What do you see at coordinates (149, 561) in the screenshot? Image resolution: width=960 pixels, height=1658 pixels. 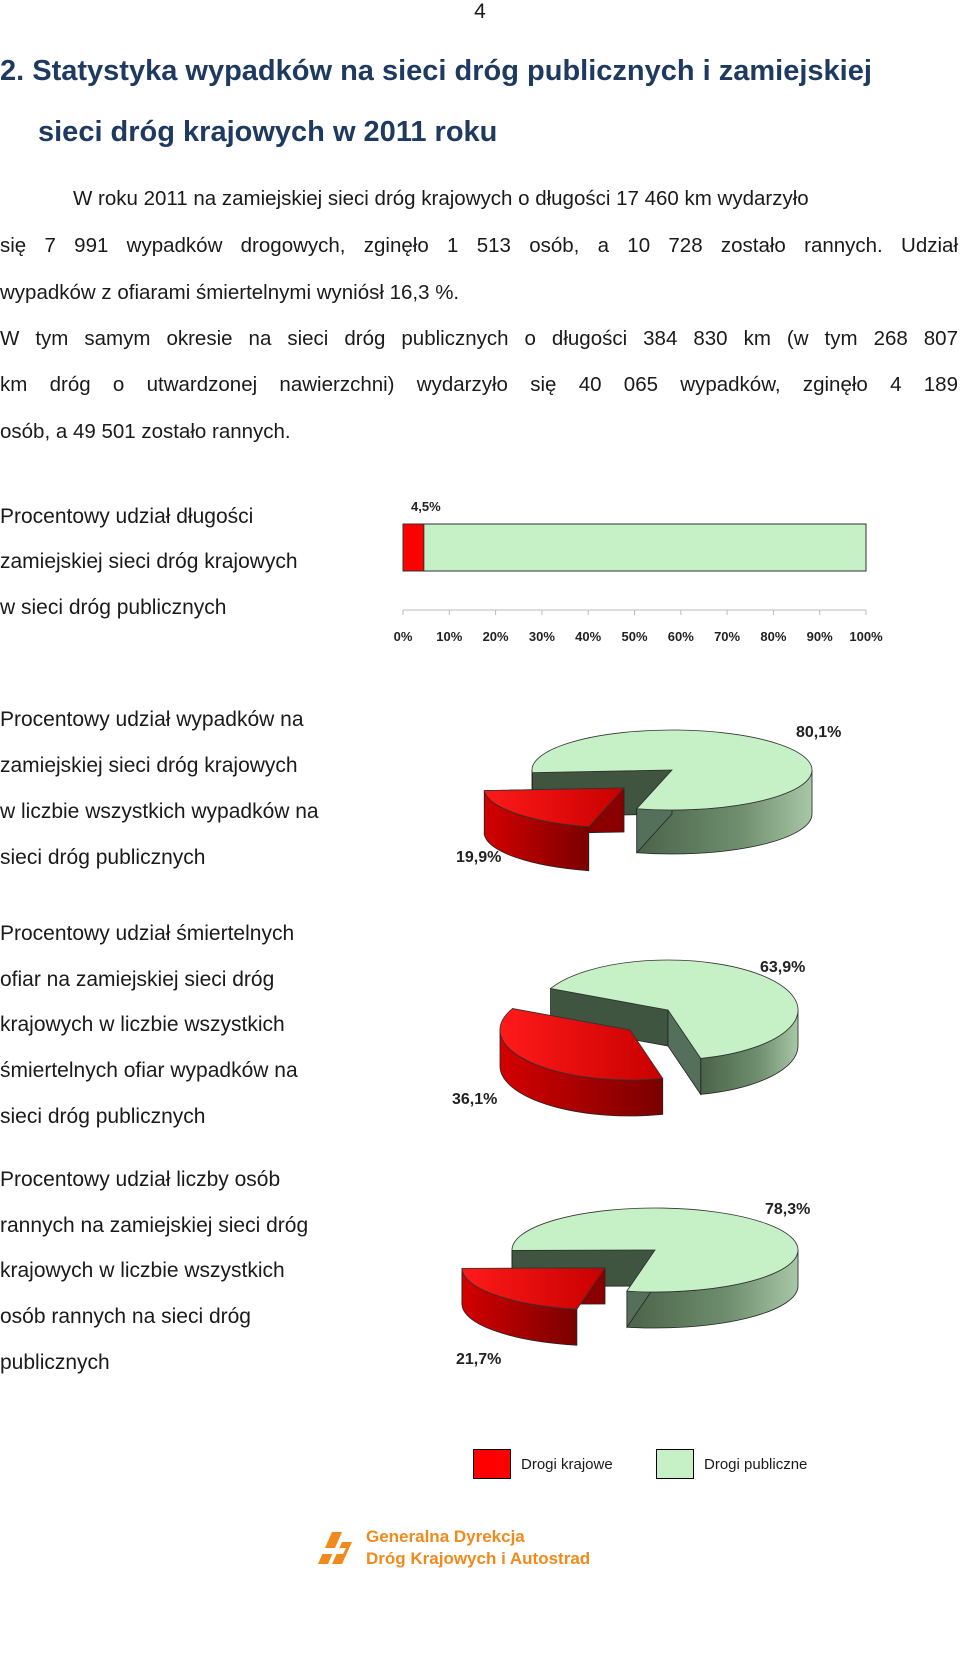 I see `chart-1-caption-line: zamiejskiej sieci dróg krajowych` at bounding box center [149, 561].